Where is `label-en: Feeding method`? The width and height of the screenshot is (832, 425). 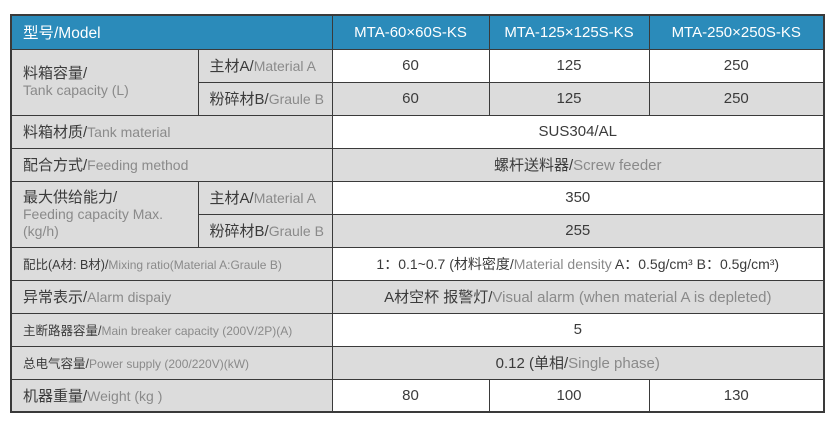 label-en: Feeding method is located at coordinates (138, 165).